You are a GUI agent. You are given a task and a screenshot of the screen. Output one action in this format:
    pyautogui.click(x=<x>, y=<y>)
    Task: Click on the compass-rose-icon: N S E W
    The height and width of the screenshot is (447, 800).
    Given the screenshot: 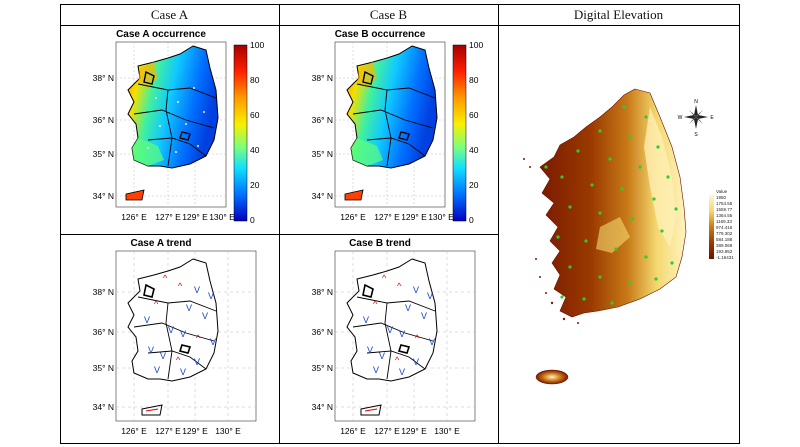 What is the action you would take?
    pyautogui.click(x=696, y=118)
    